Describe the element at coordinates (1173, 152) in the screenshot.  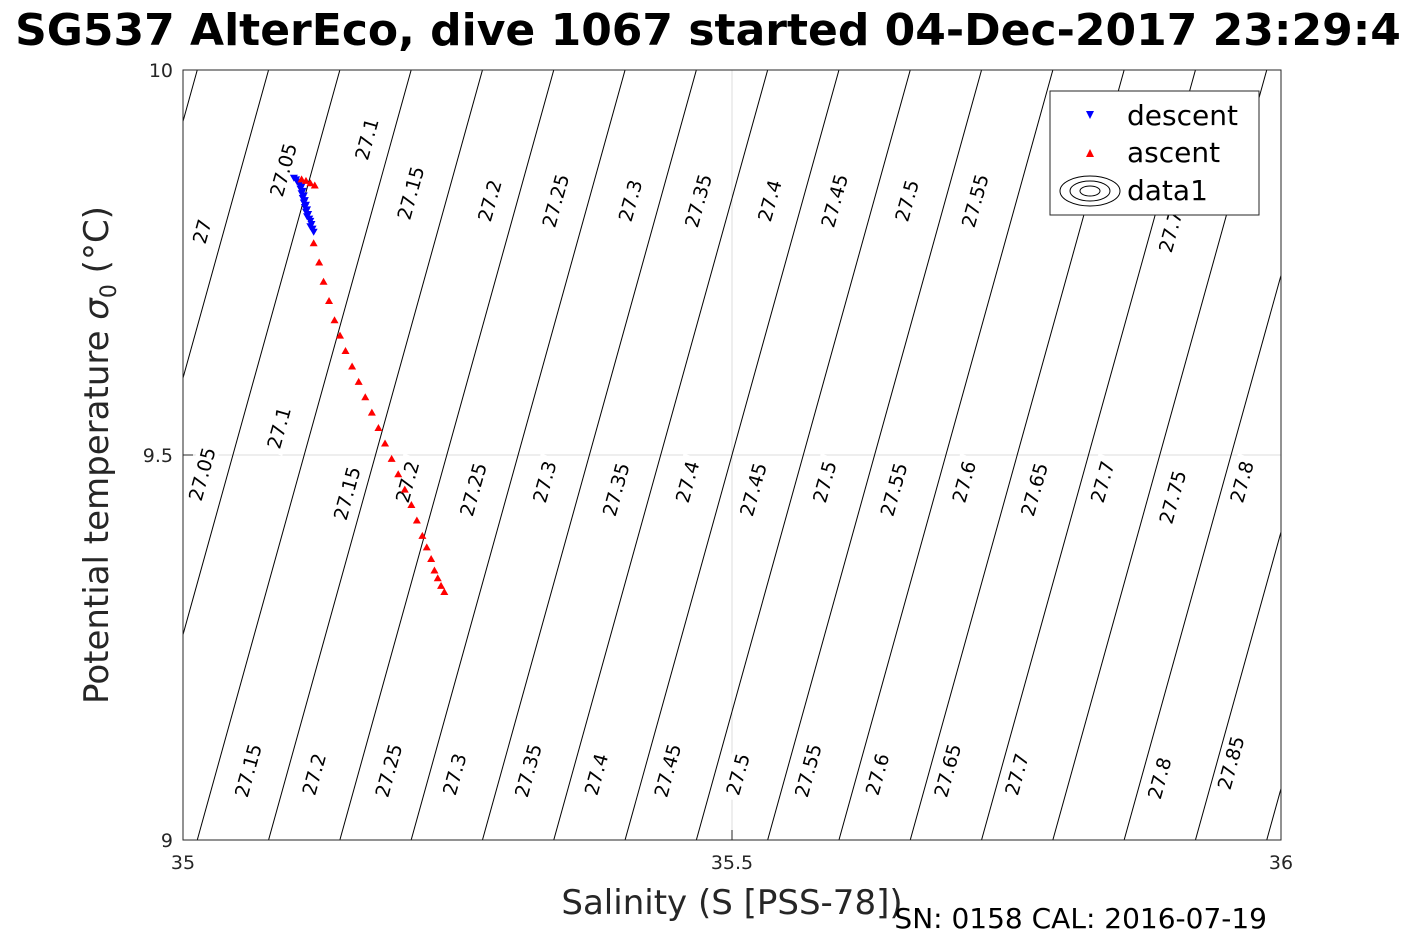
I see `legend-ascent-label: ascent` at that location.